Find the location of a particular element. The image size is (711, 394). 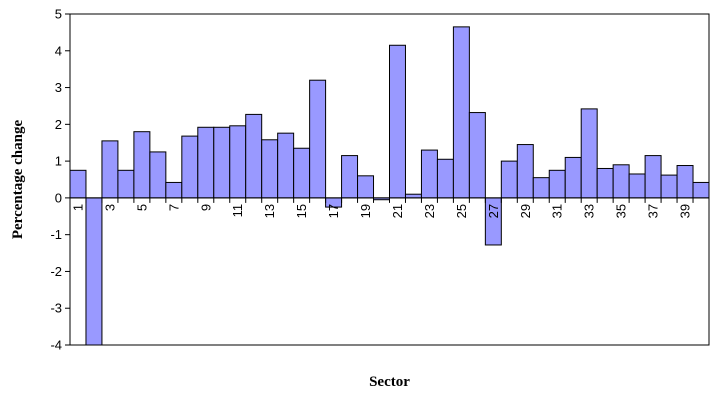

y-axis-title: Percentage change is located at coordinates (18, 180).